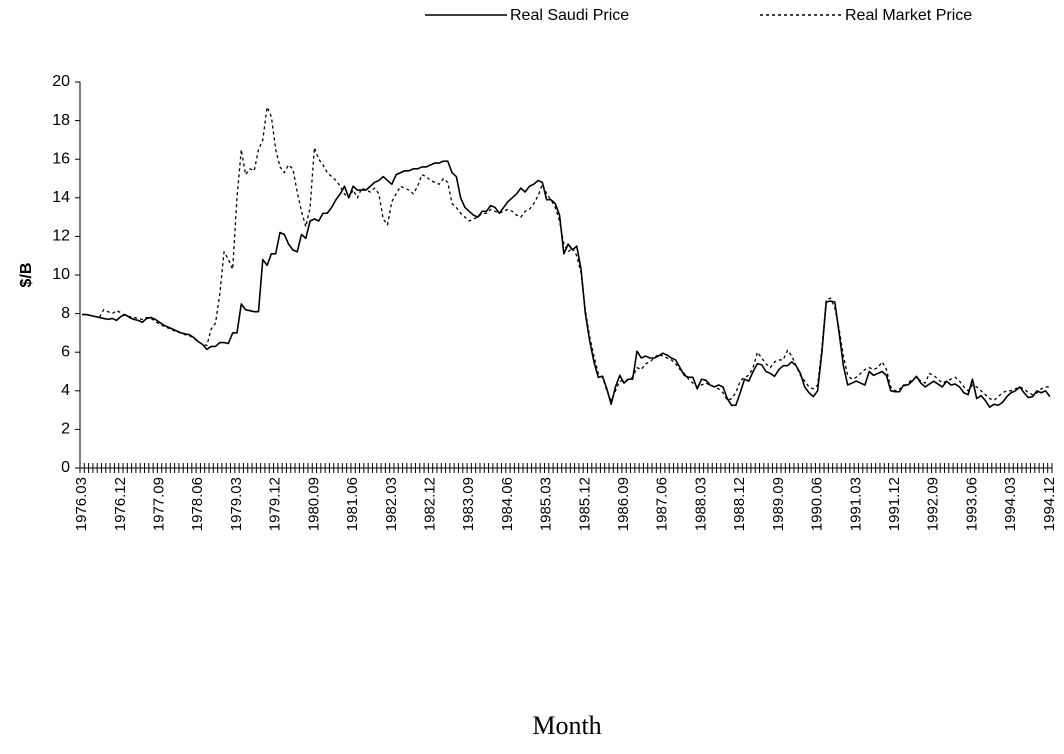 Image resolution: width=1064 pixels, height=754 pixels. Describe the element at coordinates (778, 504) in the screenshot. I see `x-tick-label: 1989.09` at that location.